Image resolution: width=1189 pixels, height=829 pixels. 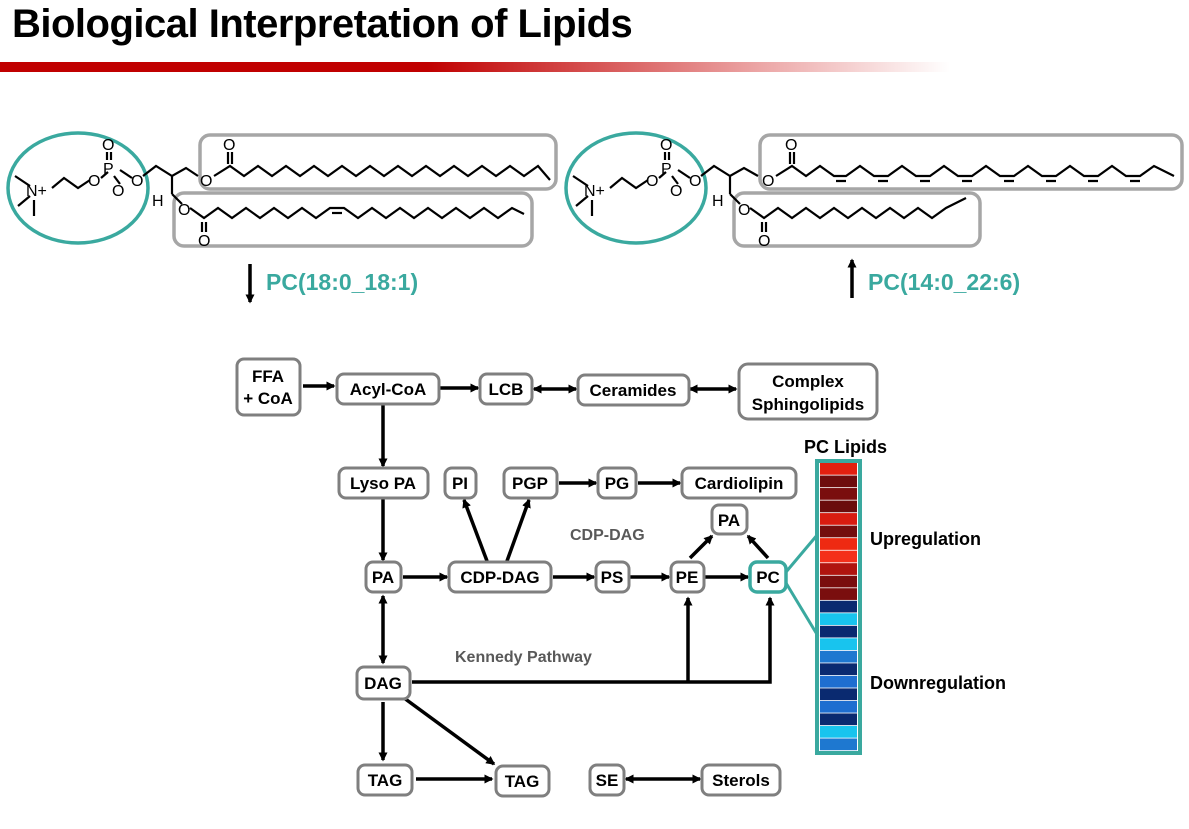 What do you see at coordinates (204, 241) in the screenshot?
I see `atom-o-left-8: O` at bounding box center [204, 241].